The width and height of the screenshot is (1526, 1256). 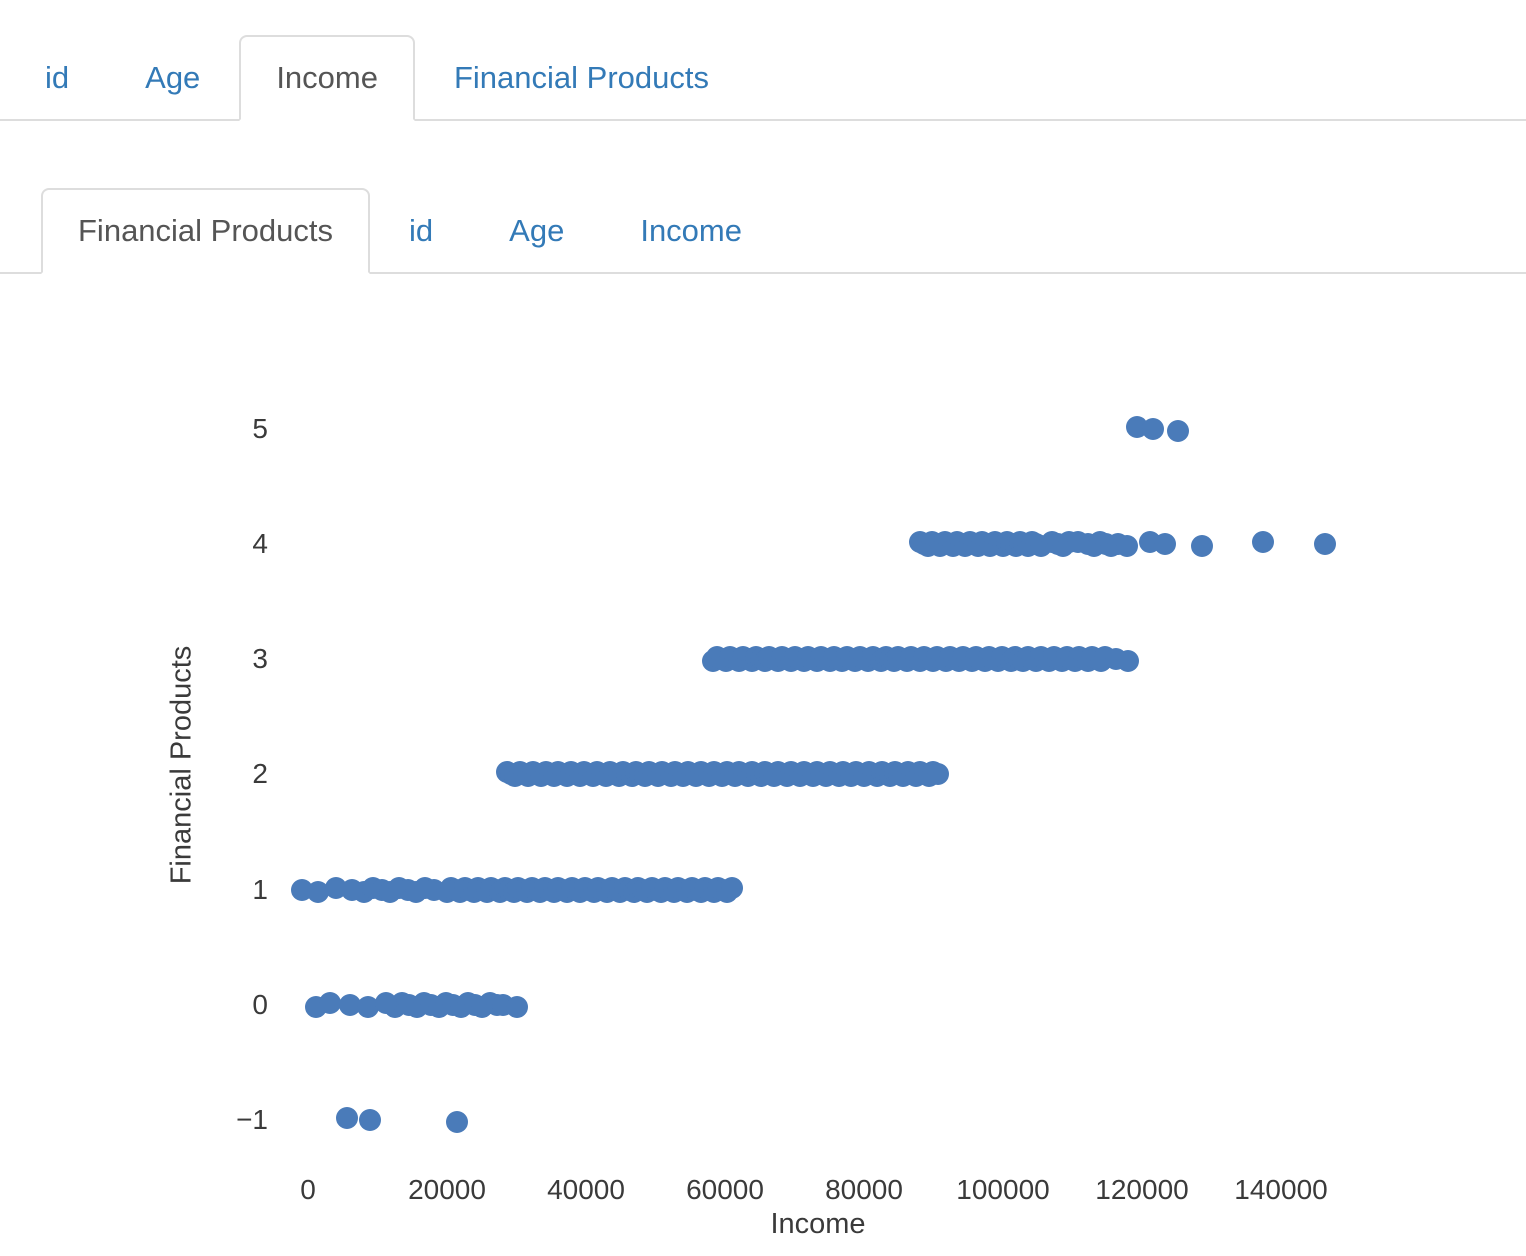 What do you see at coordinates (767, 76) in the screenshot?
I see `x-variable-tab-list: id Age Income Financial Products` at bounding box center [767, 76].